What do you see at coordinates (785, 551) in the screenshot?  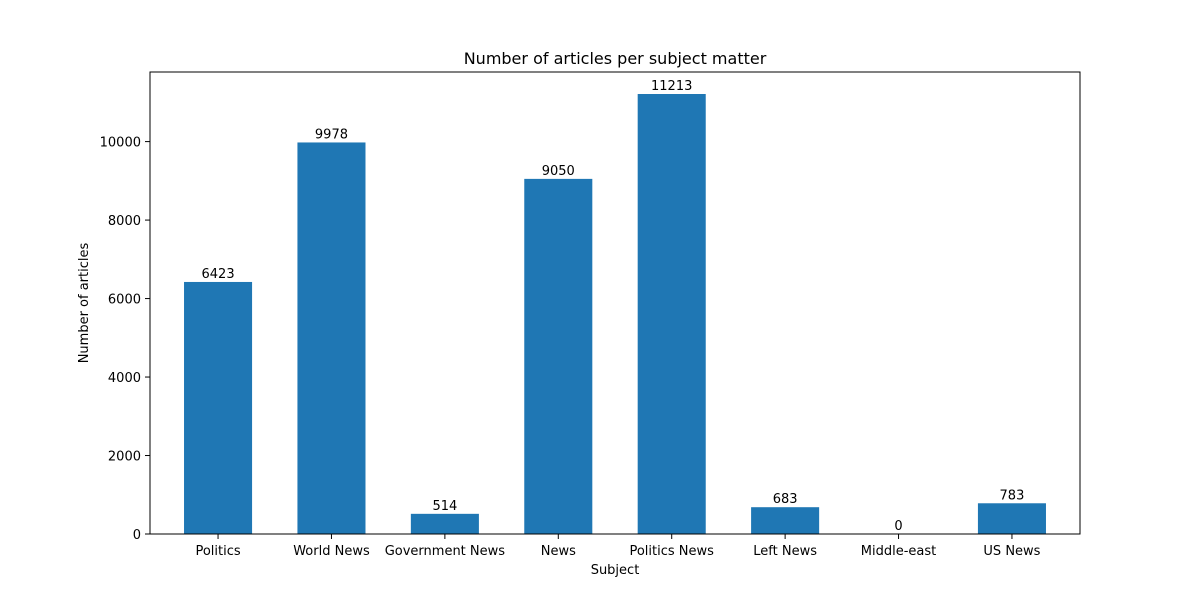 I see `x-tick-label: Left News` at bounding box center [785, 551].